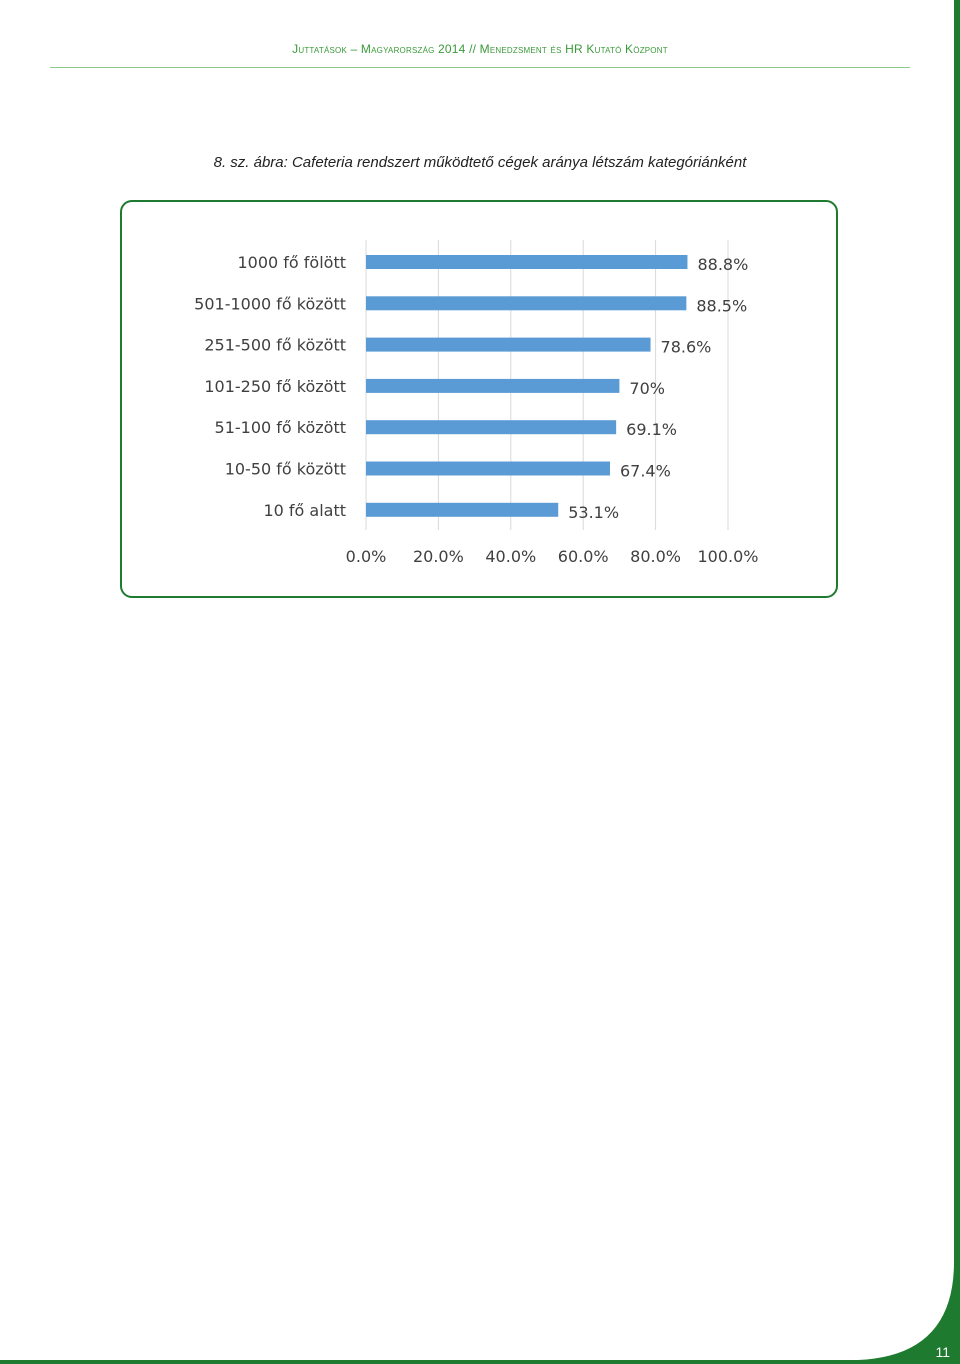  Describe the element at coordinates (727, 556) in the screenshot. I see `x-tick-label: 100.0%` at that location.